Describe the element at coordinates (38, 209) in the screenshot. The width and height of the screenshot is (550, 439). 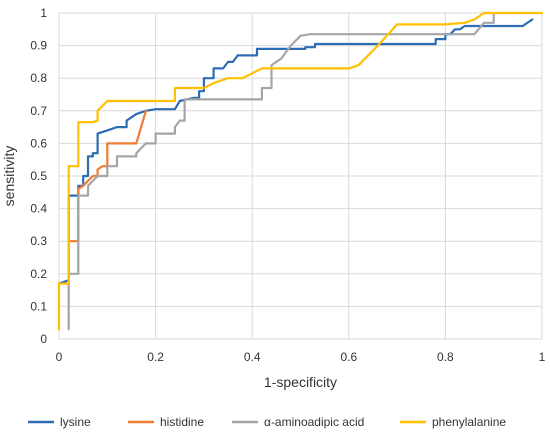
I see `y-tick-label: 0.4` at that location.